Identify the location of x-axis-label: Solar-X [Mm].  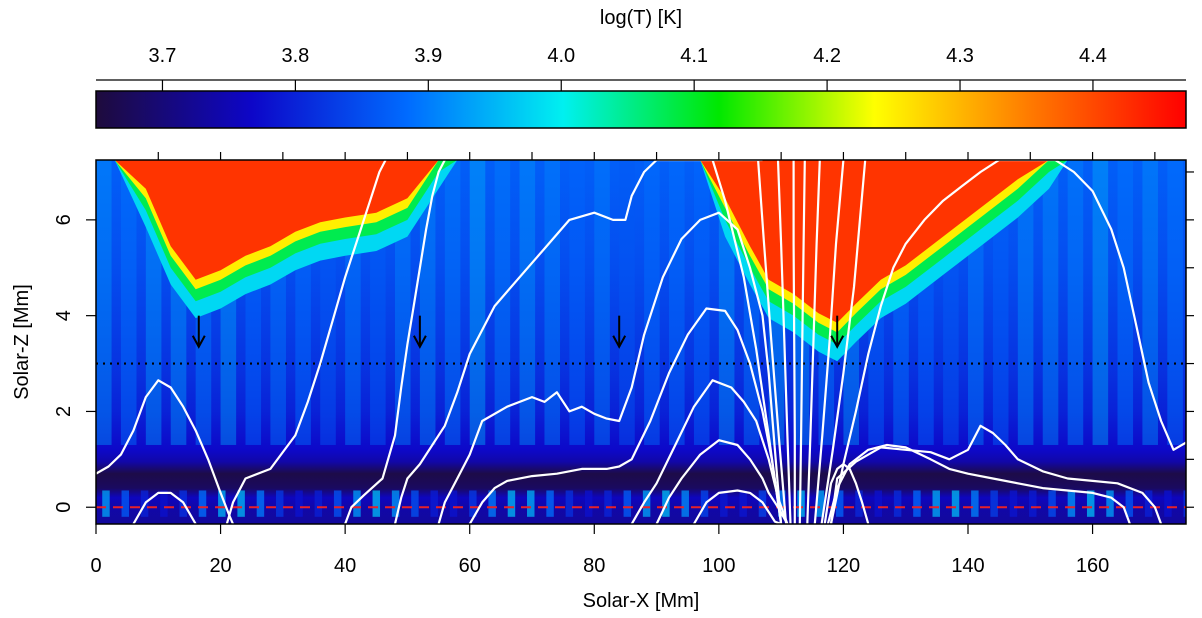
(641, 601).